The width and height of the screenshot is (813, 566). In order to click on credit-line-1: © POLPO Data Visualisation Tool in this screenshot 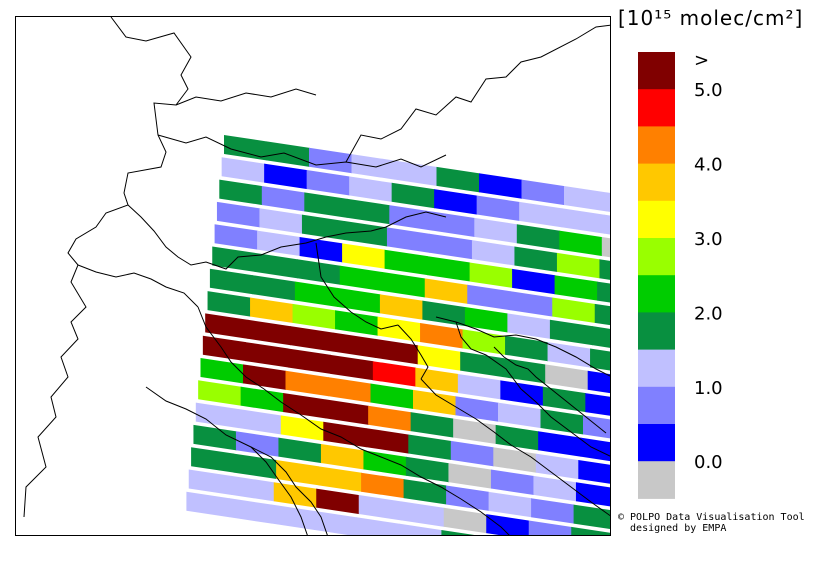, I will do `click(711, 517)`.